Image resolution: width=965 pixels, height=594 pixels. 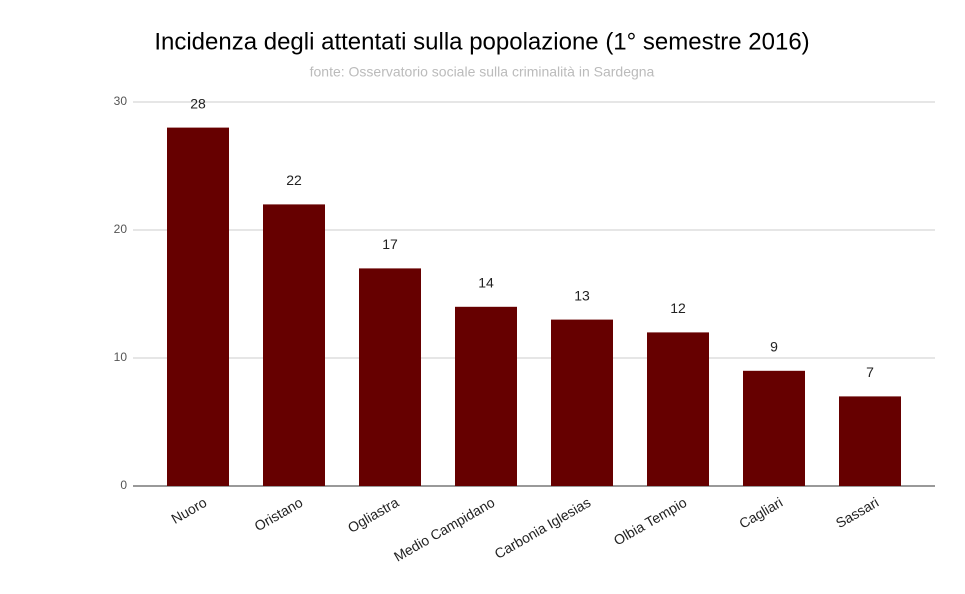 What do you see at coordinates (121, 357) in the screenshot?
I see `y-tick-label: 10` at bounding box center [121, 357].